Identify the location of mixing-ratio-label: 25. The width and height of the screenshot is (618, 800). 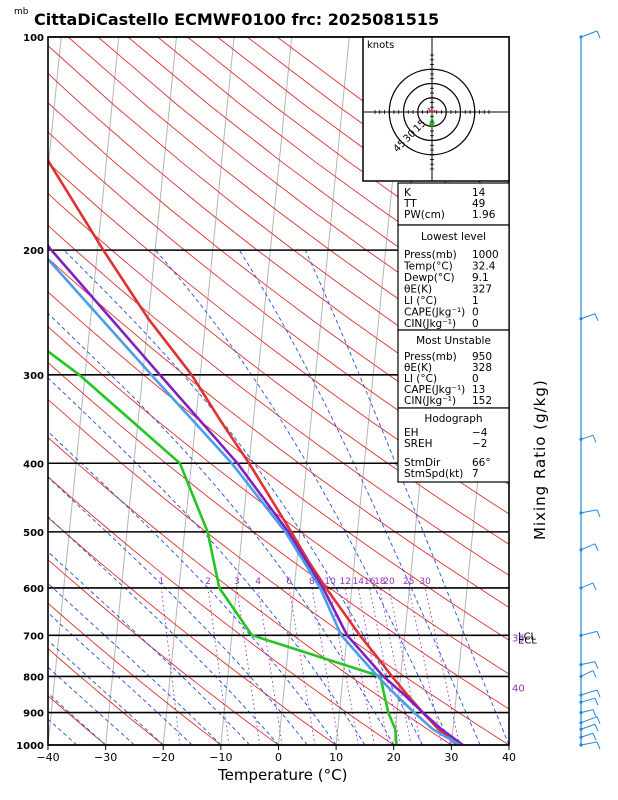
(408, 582).